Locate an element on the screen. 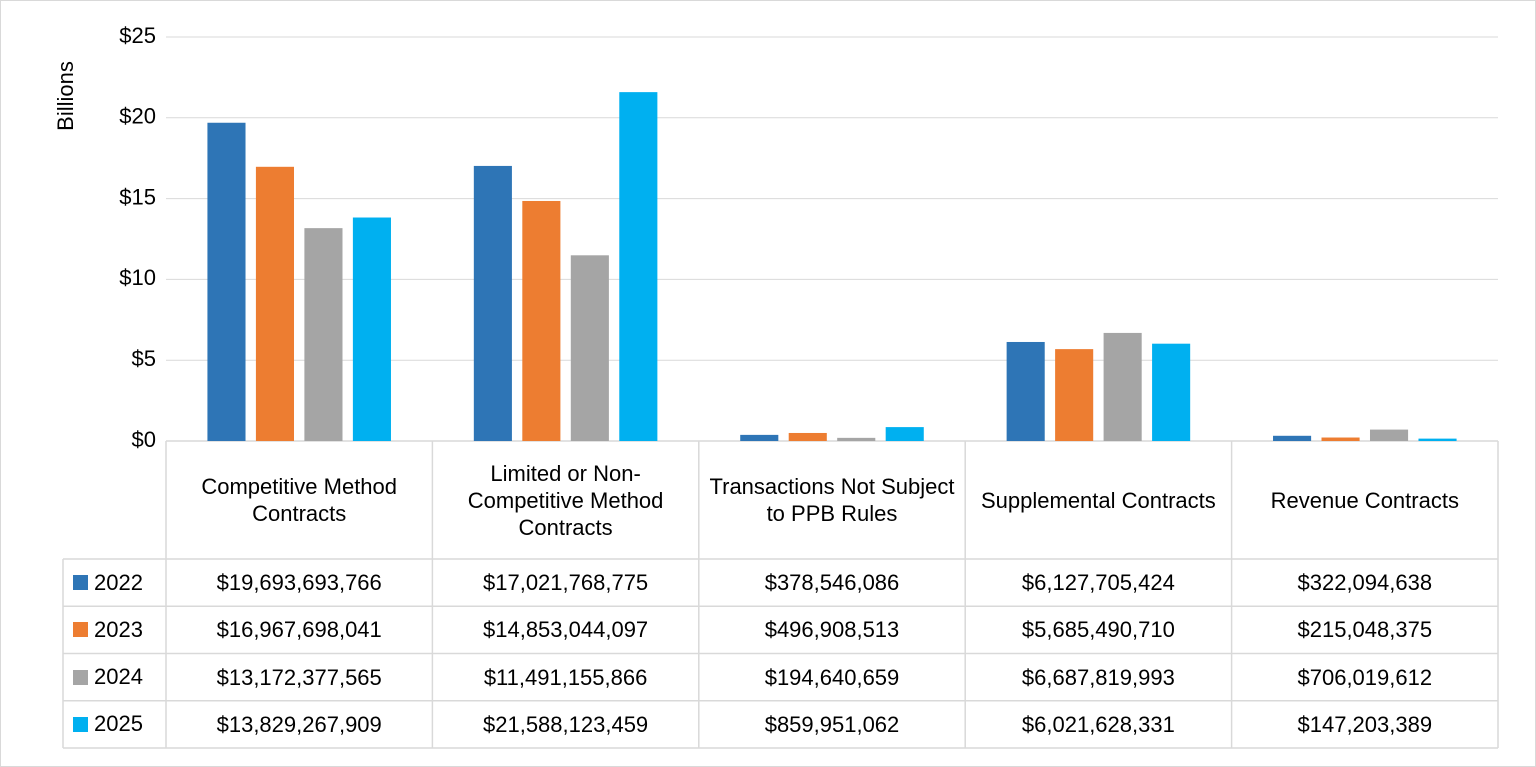  legend-label: 2024 is located at coordinates (118, 677).